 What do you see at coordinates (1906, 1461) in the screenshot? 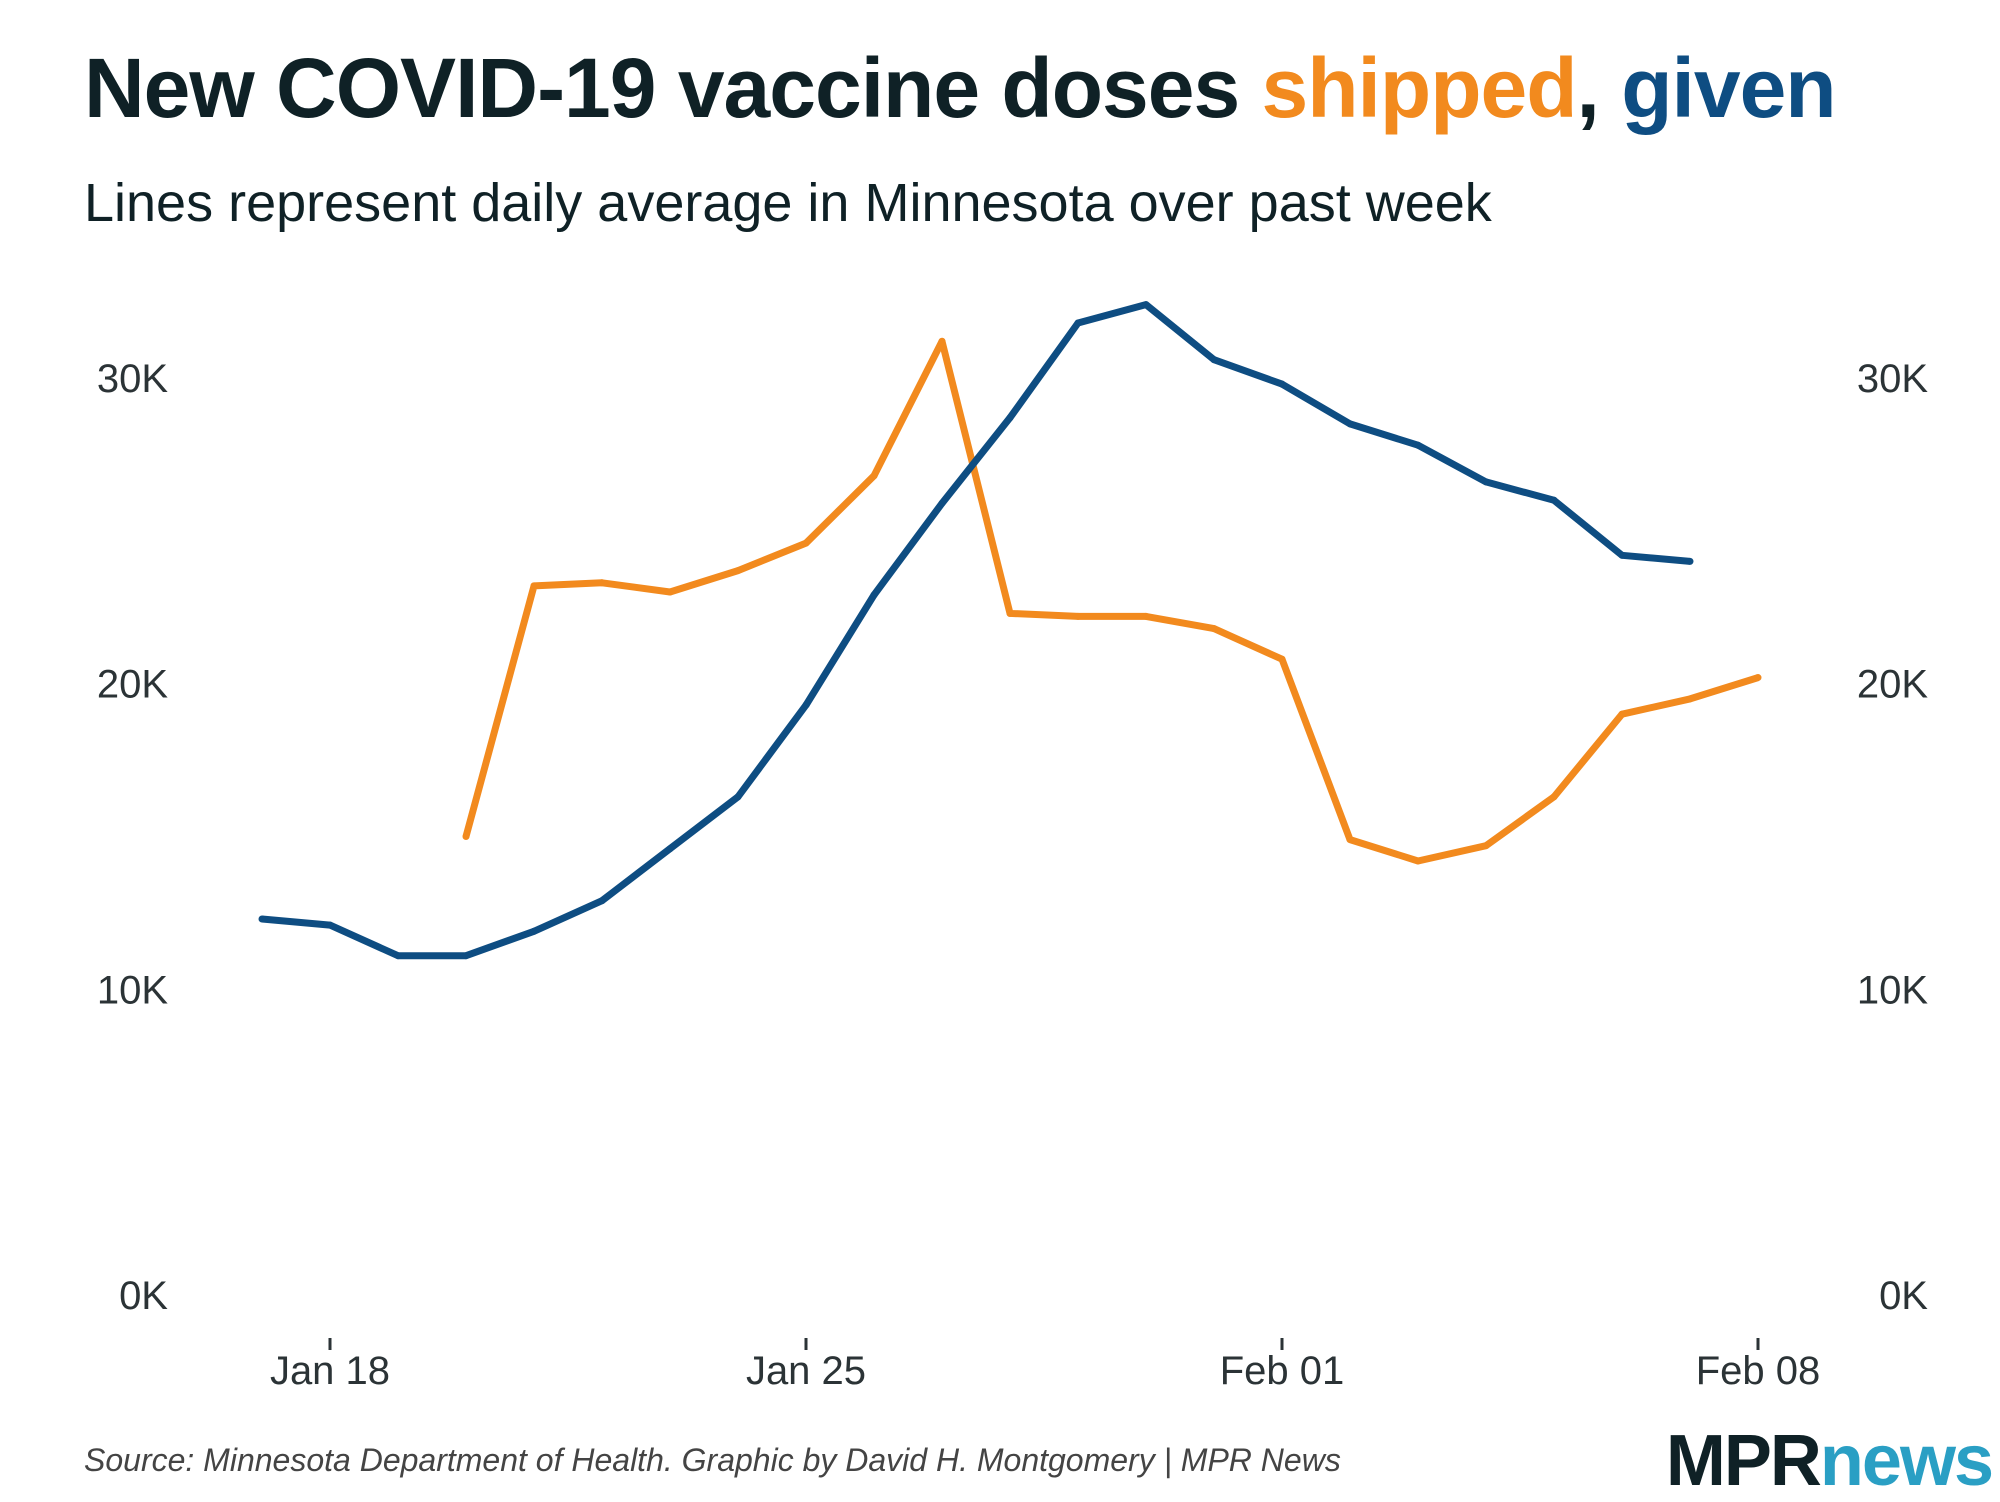
I see `logo-news-text: news` at bounding box center [1906, 1461].